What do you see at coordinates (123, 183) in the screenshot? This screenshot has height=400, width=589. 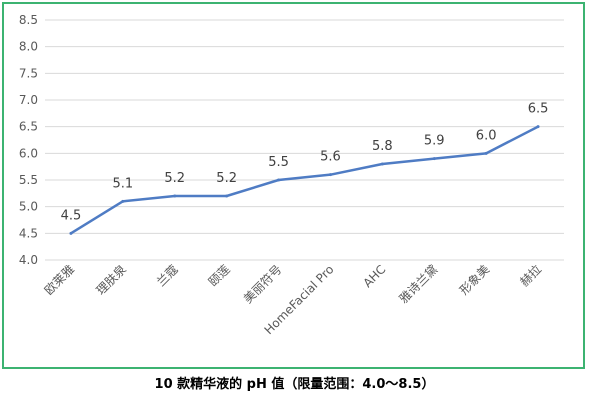 I see `data-label: 5.1` at bounding box center [123, 183].